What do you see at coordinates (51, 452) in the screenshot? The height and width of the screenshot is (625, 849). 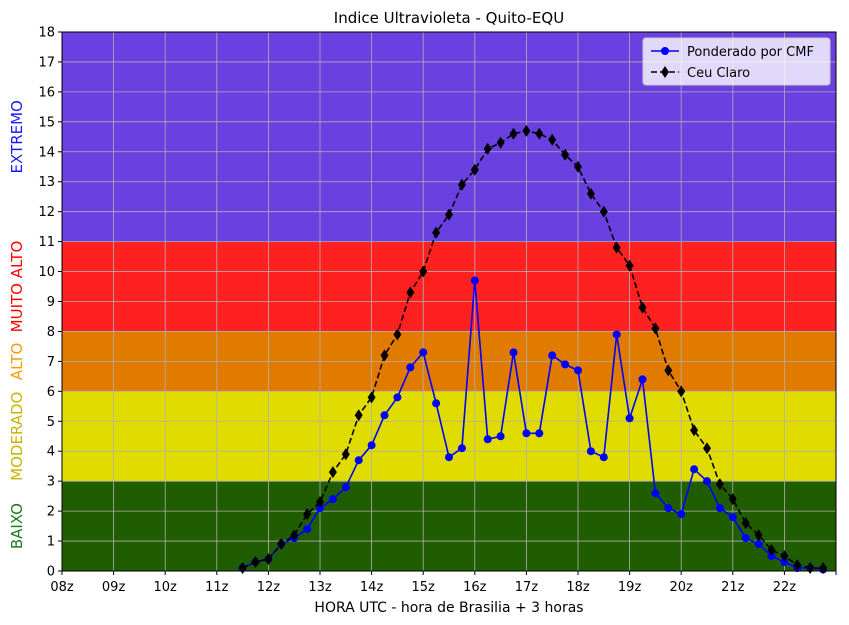 I see `y-tick-label: 4` at bounding box center [51, 452].